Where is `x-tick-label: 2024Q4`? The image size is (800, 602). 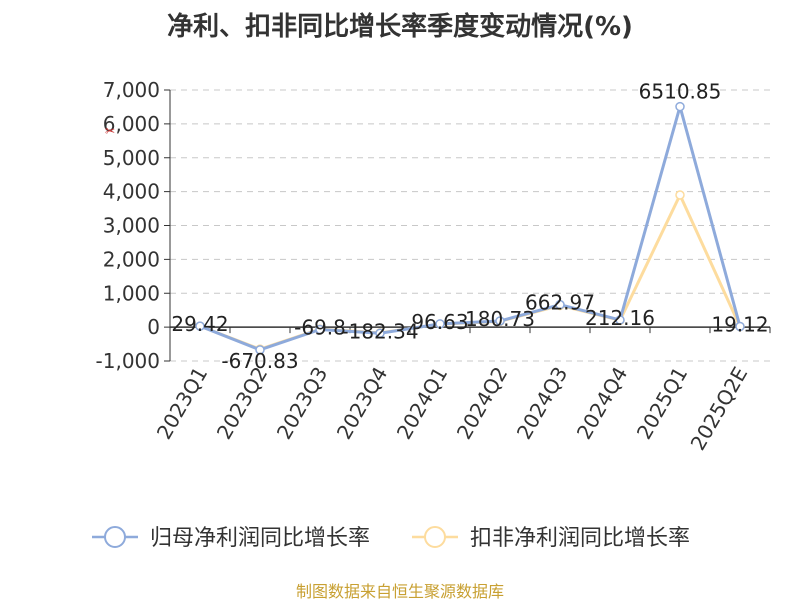 x-tick-label: 2024Q4 is located at coordinates (602, 403).